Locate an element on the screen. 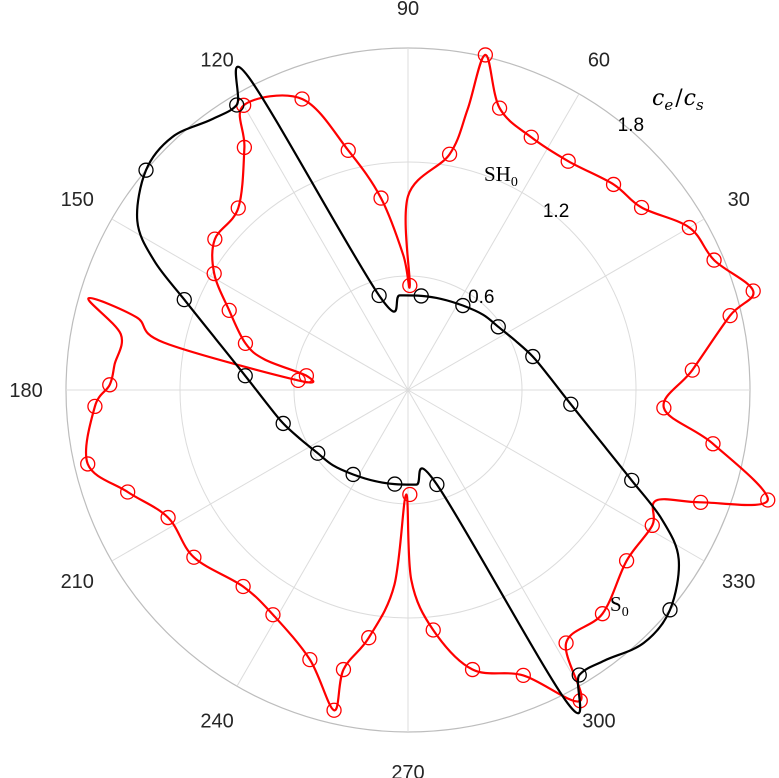 The width and height of the screenshot is (779, 778). radial-tick-label: 1.2 is located at coordinates (556, 211).